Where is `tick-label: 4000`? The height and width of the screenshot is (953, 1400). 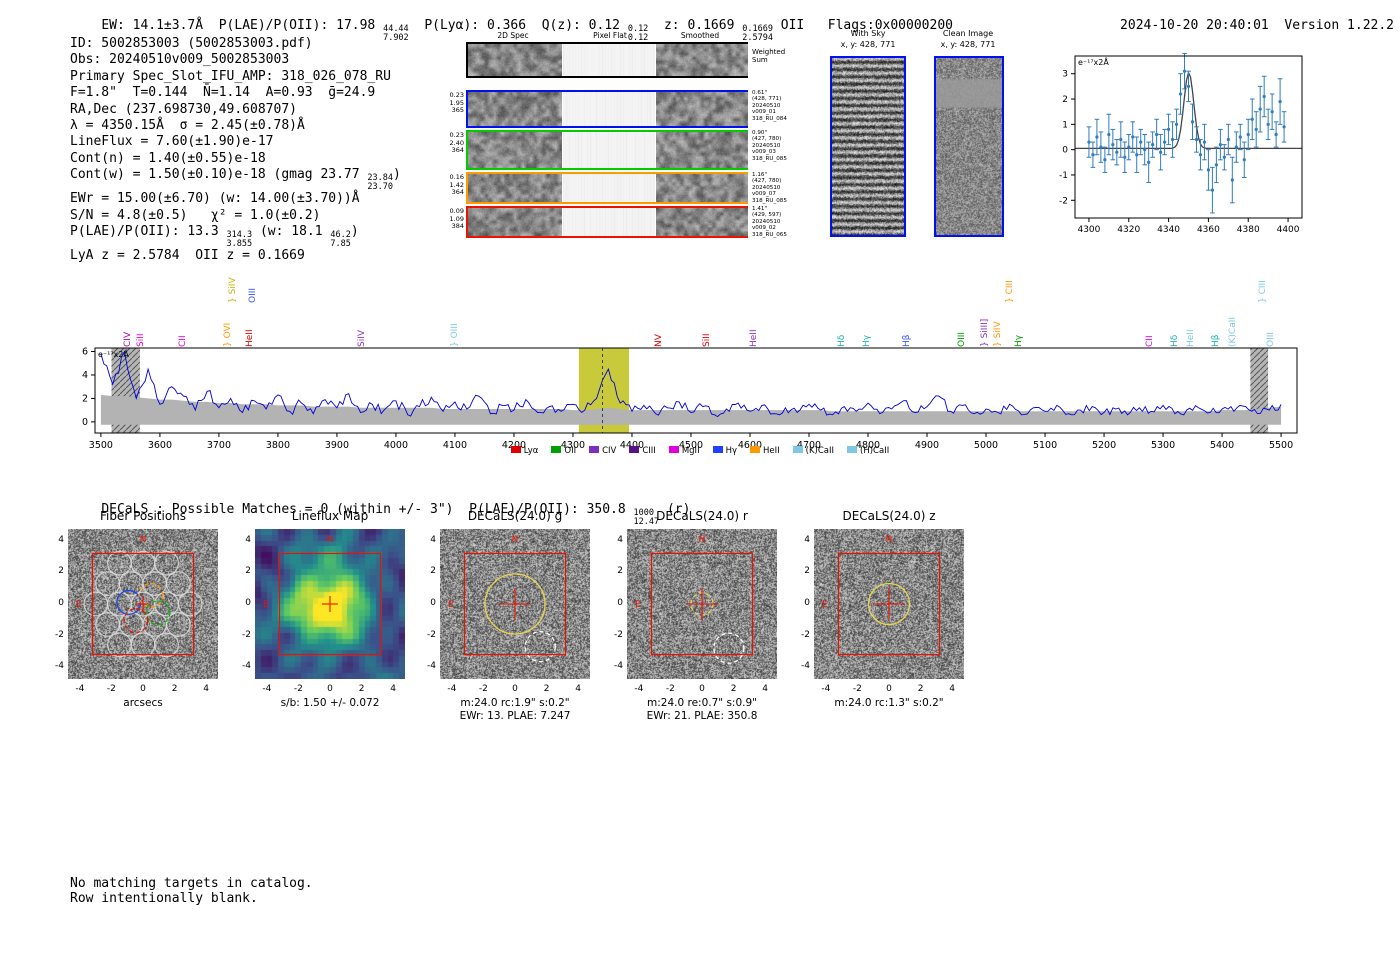 tick-label: 4000 is located at coordinates (396, 445).